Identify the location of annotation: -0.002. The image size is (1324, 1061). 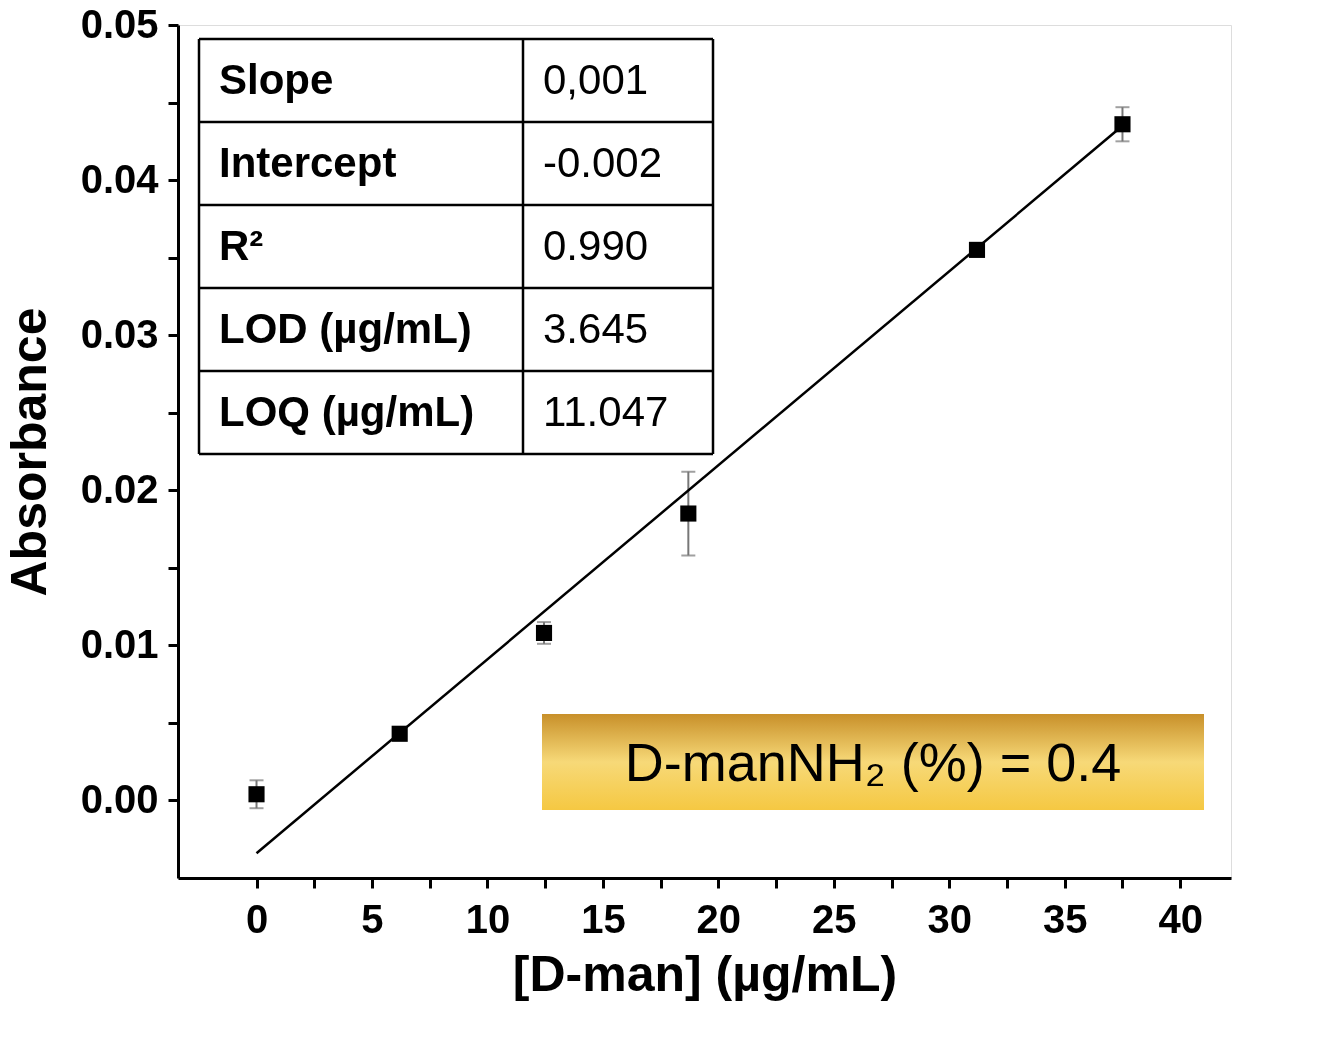
(603, 162).